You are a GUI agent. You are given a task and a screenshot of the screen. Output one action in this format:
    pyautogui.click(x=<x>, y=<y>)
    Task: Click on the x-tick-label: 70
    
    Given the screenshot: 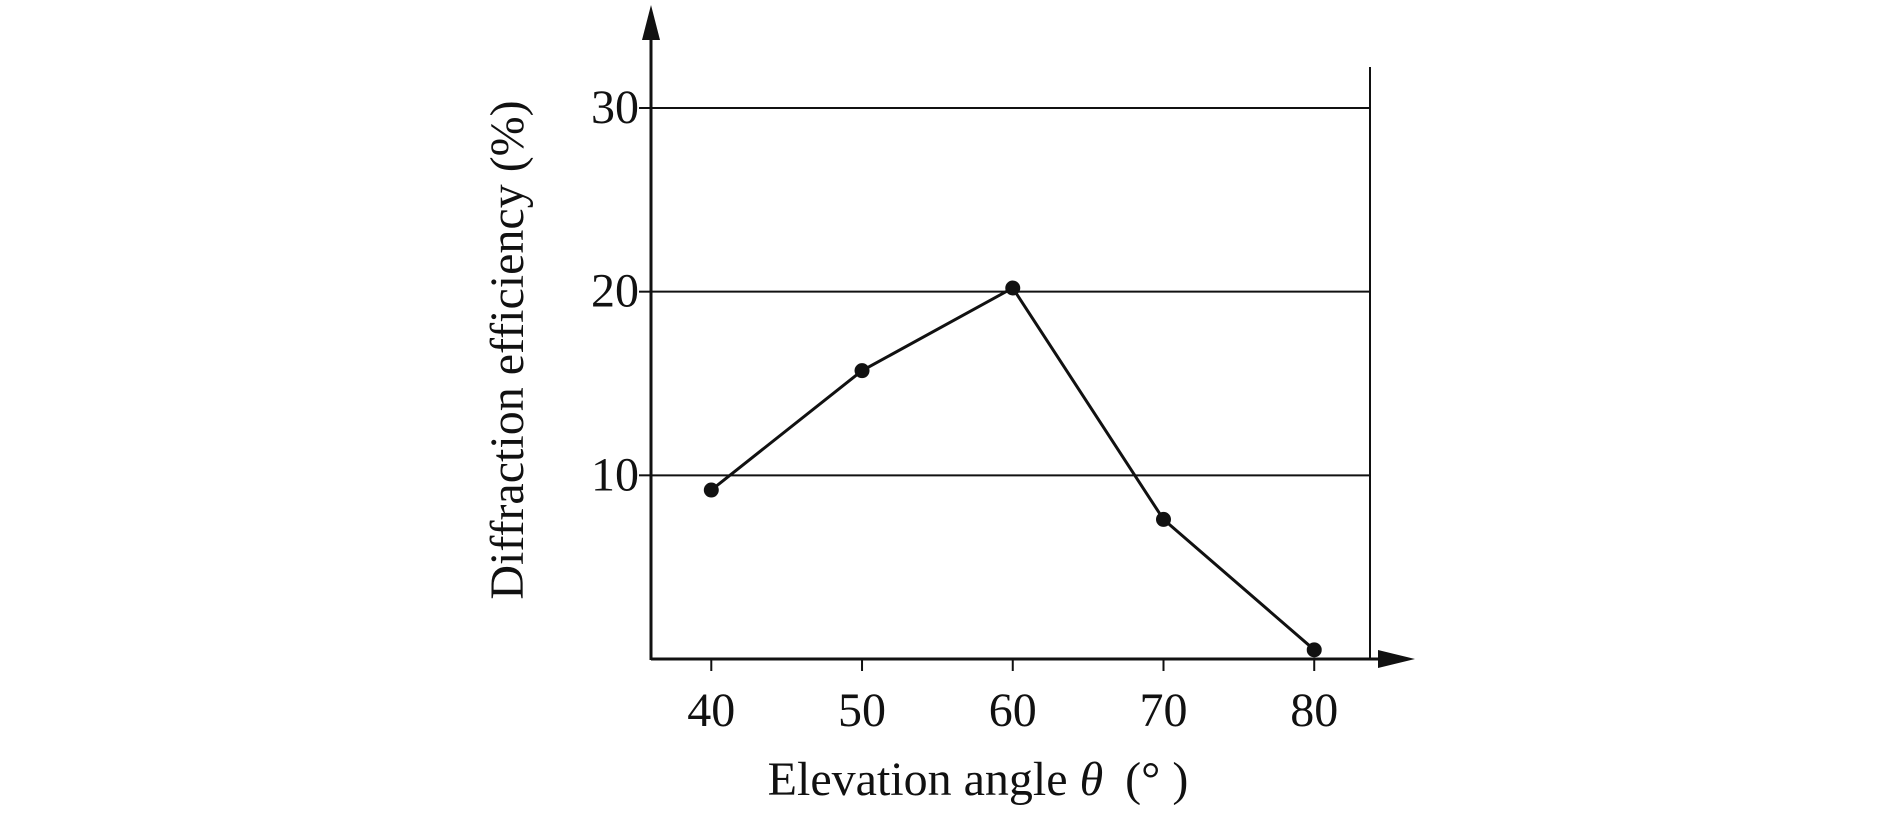 What is the action you would take?
    pyautogui.click(x=1163, y=710)
    